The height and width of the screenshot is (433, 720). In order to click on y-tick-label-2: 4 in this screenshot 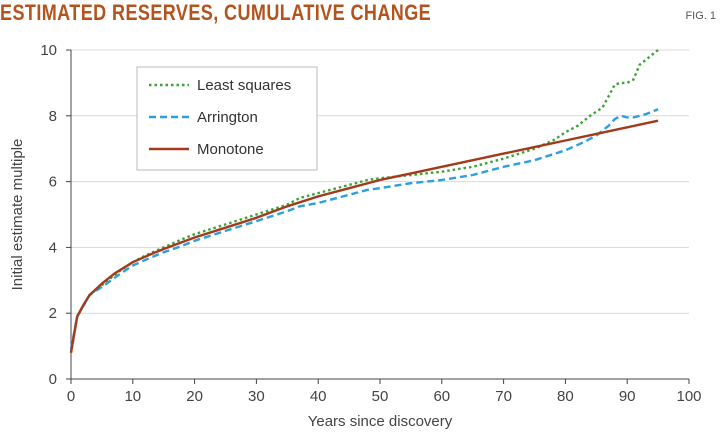, I will do `click(53, 247)`.